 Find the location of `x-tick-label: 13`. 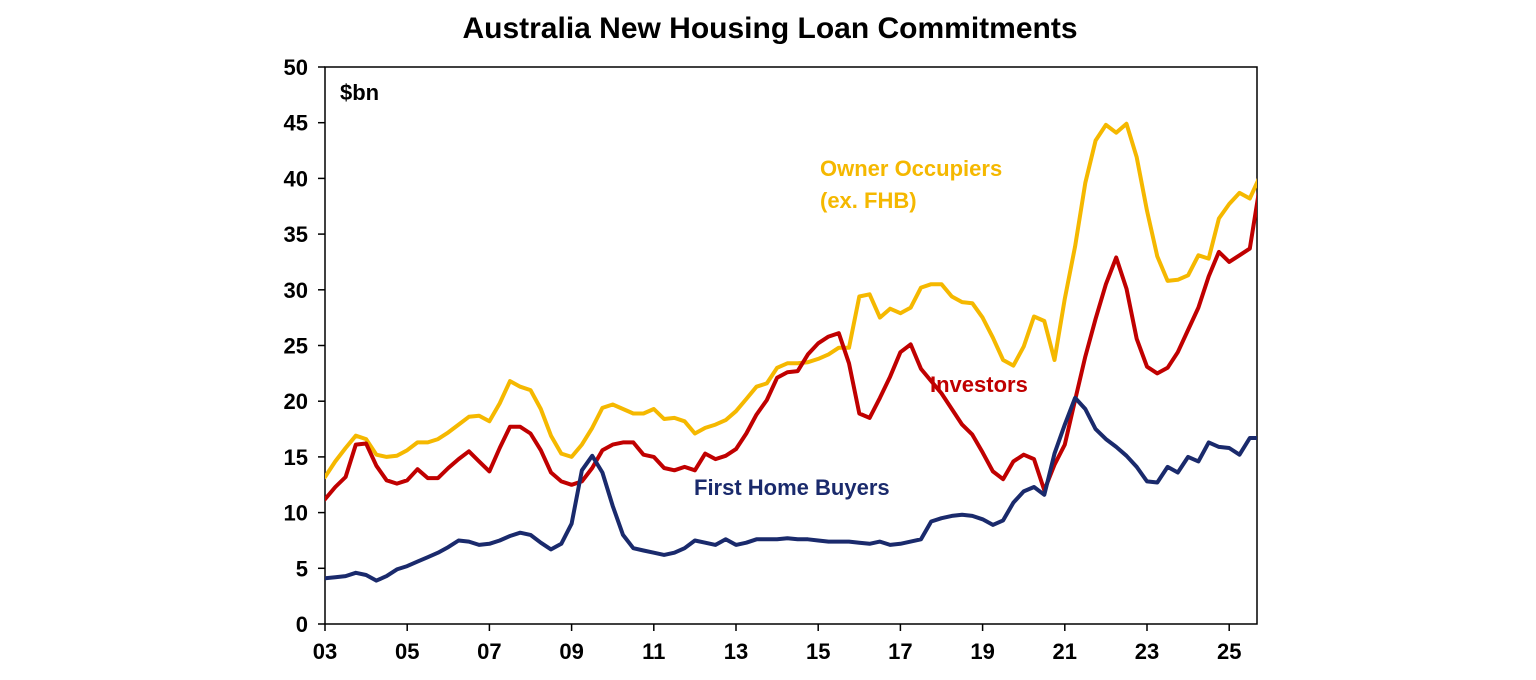

x-tick-label: 13 is located at coordinates (736, 651).